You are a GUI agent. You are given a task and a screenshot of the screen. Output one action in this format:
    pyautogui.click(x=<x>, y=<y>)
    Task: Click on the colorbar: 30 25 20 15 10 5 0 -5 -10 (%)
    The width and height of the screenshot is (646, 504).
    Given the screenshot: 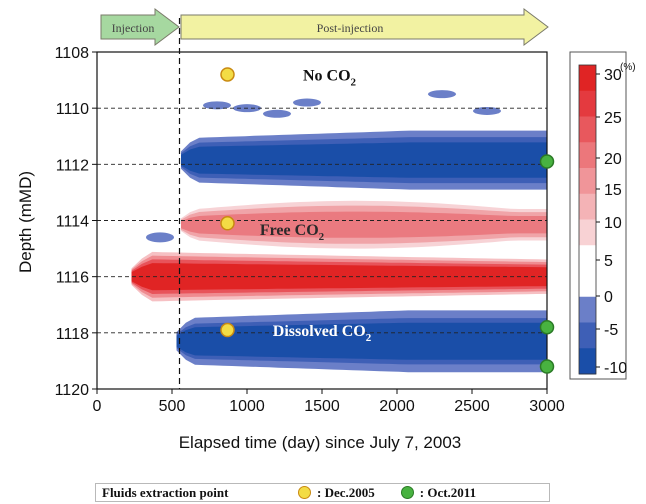 What is the action you would take?
    pyautogui.click(x=602, y=215)
    